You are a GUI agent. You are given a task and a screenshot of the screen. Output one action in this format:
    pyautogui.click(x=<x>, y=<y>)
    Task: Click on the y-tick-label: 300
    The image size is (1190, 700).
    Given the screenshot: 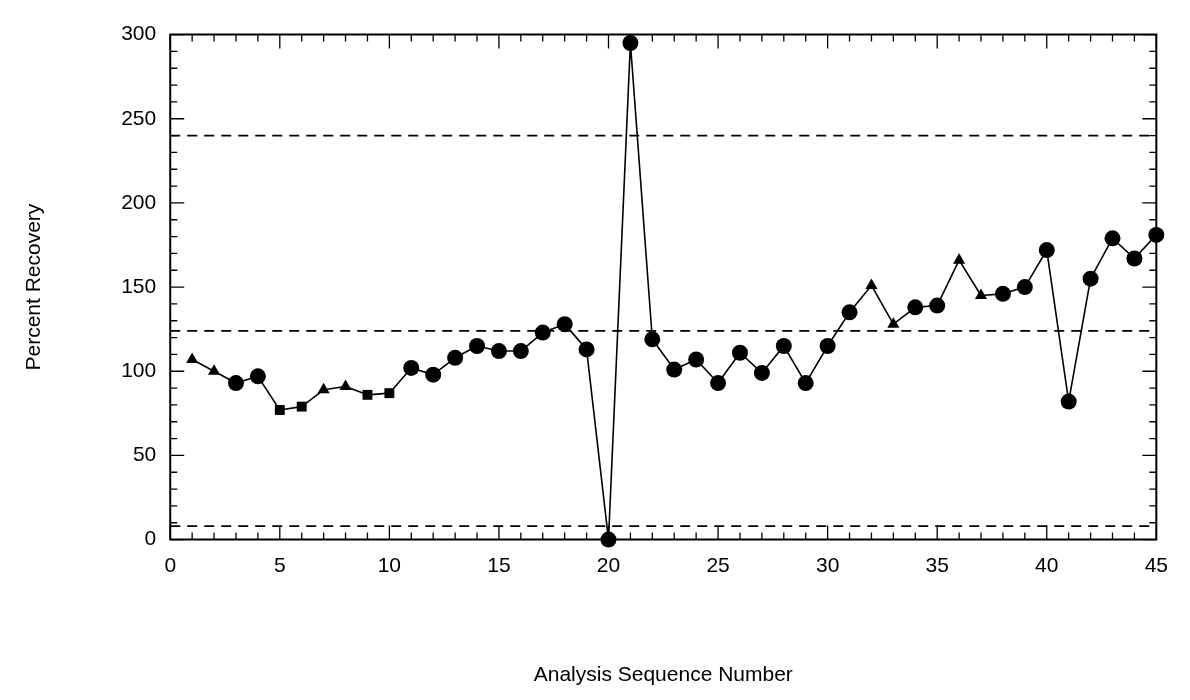 What is the action you would take?
    pyautogui.click(x=139, y=33)
    